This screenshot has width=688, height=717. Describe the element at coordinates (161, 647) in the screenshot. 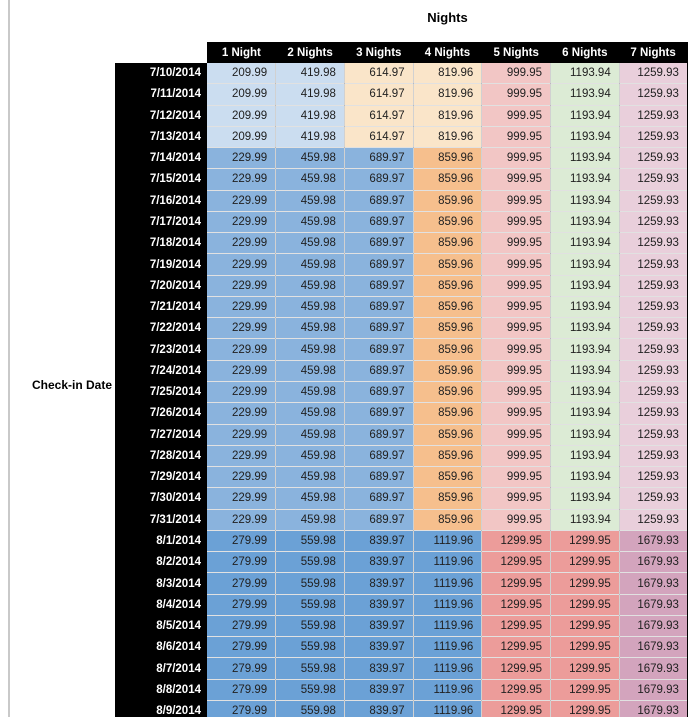

I see `row-header-date: 8/6/2014` at that location.